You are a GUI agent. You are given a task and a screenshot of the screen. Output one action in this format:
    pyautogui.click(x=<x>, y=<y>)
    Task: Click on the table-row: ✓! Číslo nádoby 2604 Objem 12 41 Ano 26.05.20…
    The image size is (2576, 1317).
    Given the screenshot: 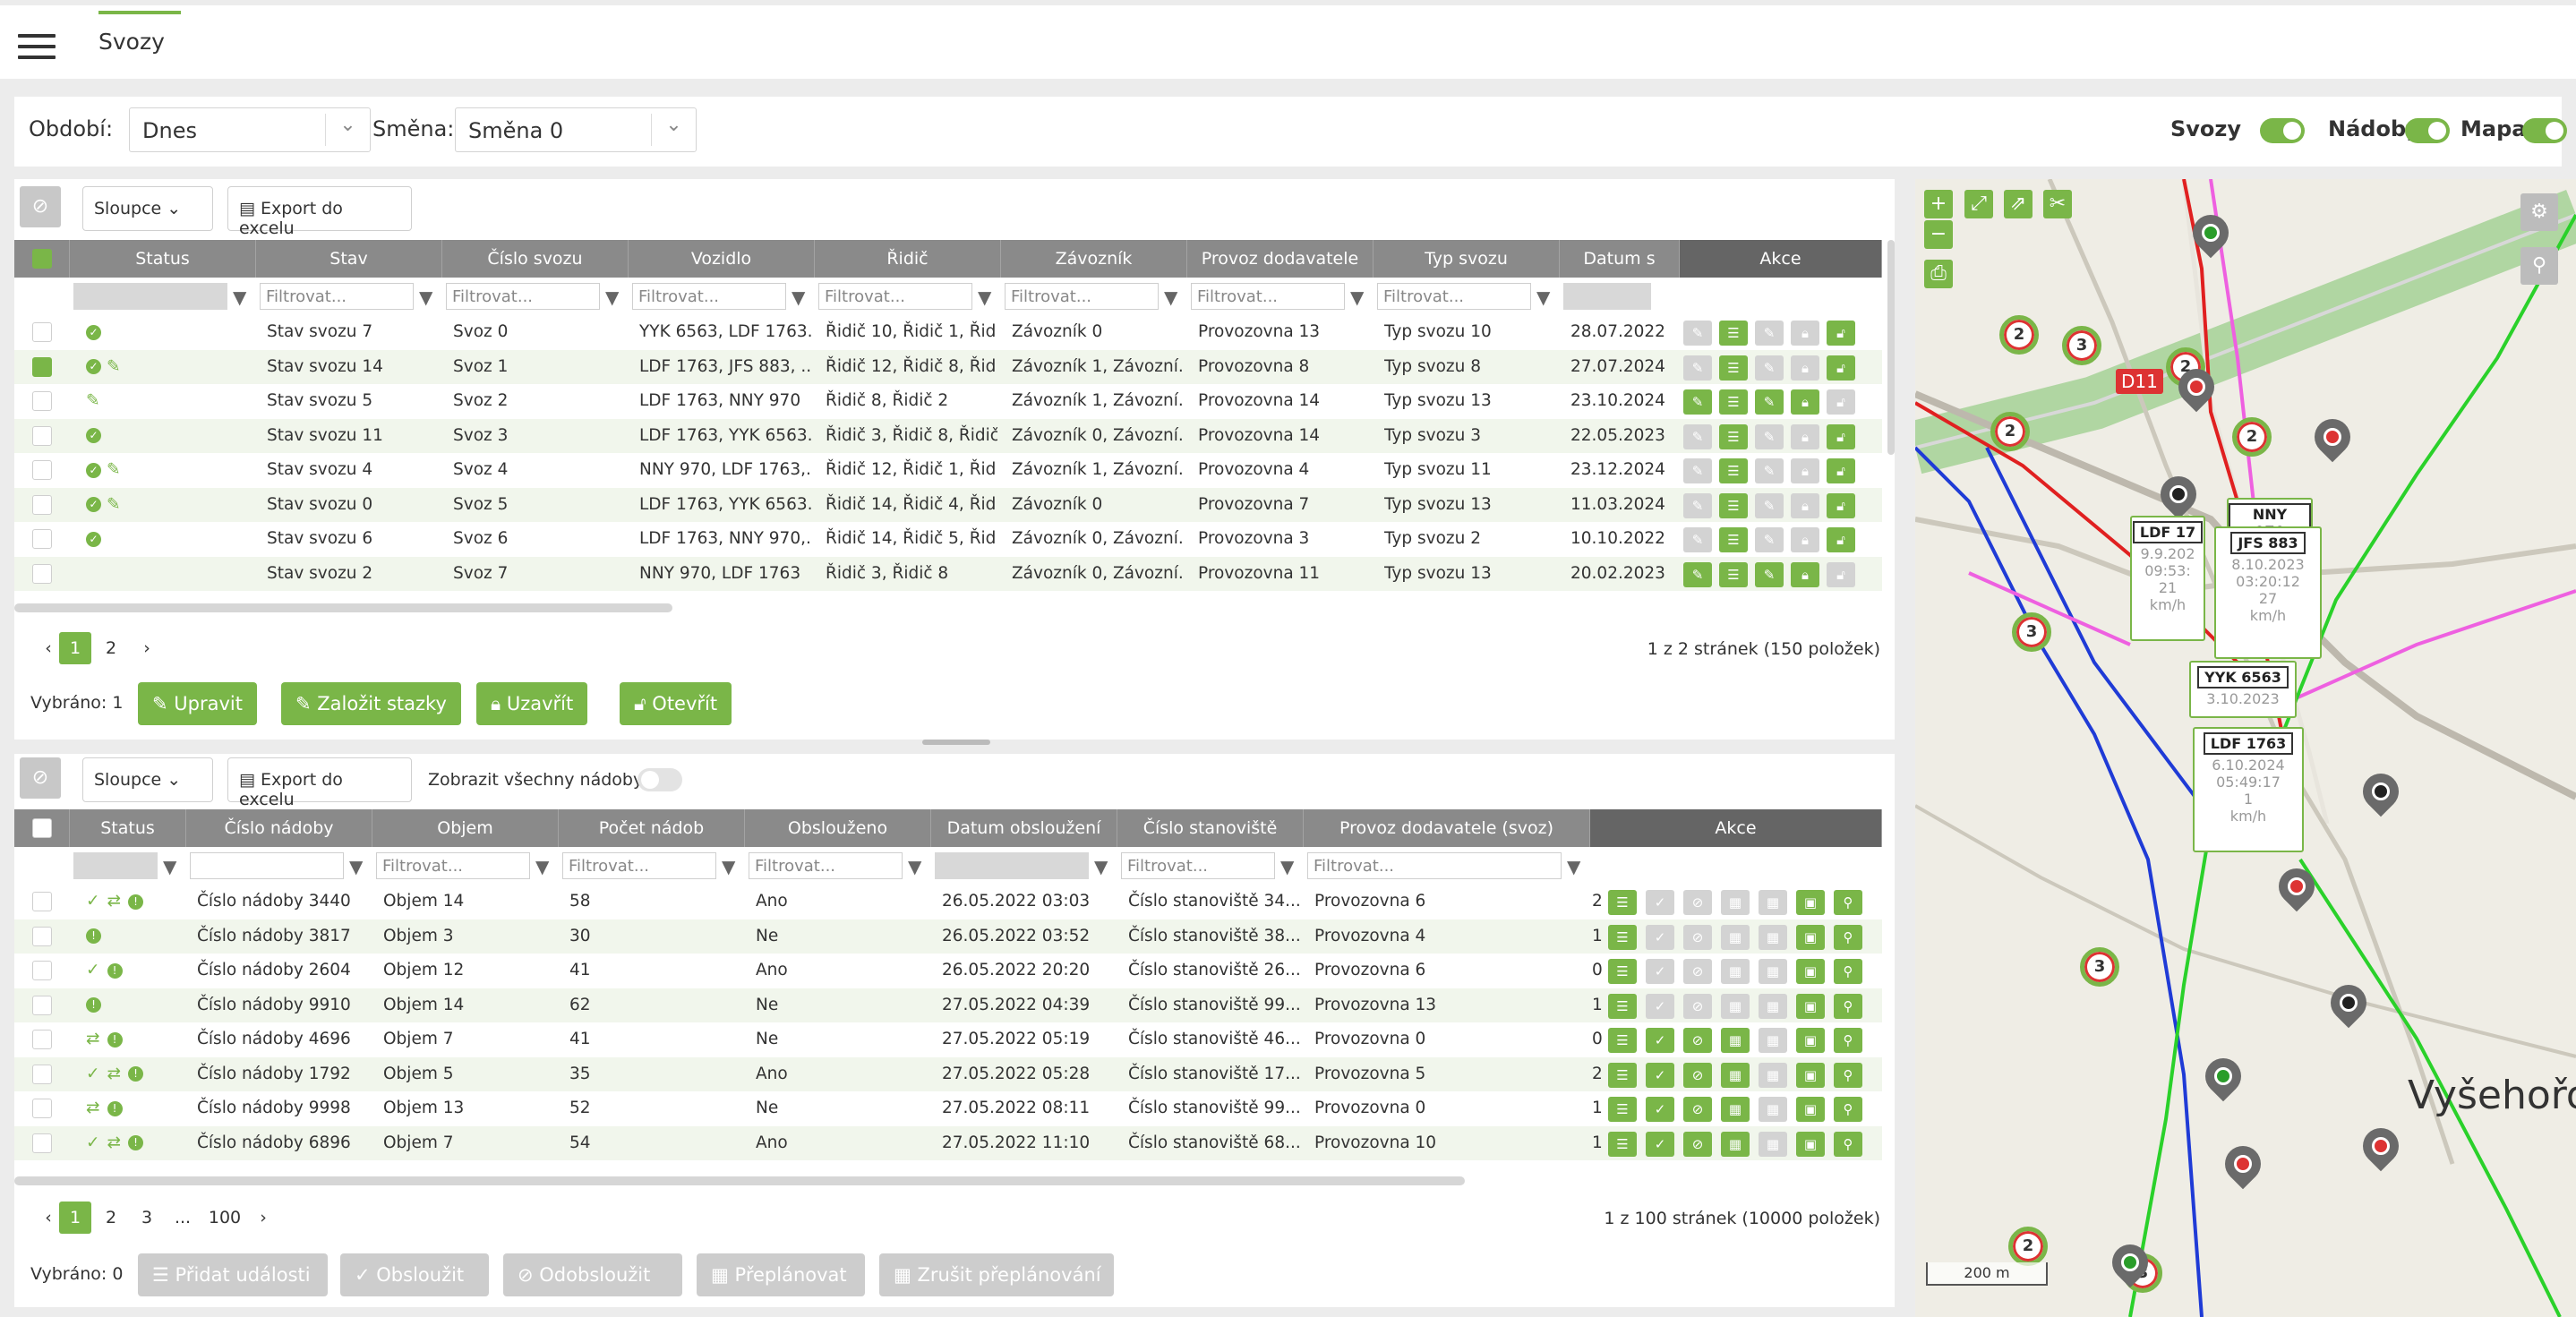 What is the action you would take?
    pyautogui.click(x=948, y=971)
    